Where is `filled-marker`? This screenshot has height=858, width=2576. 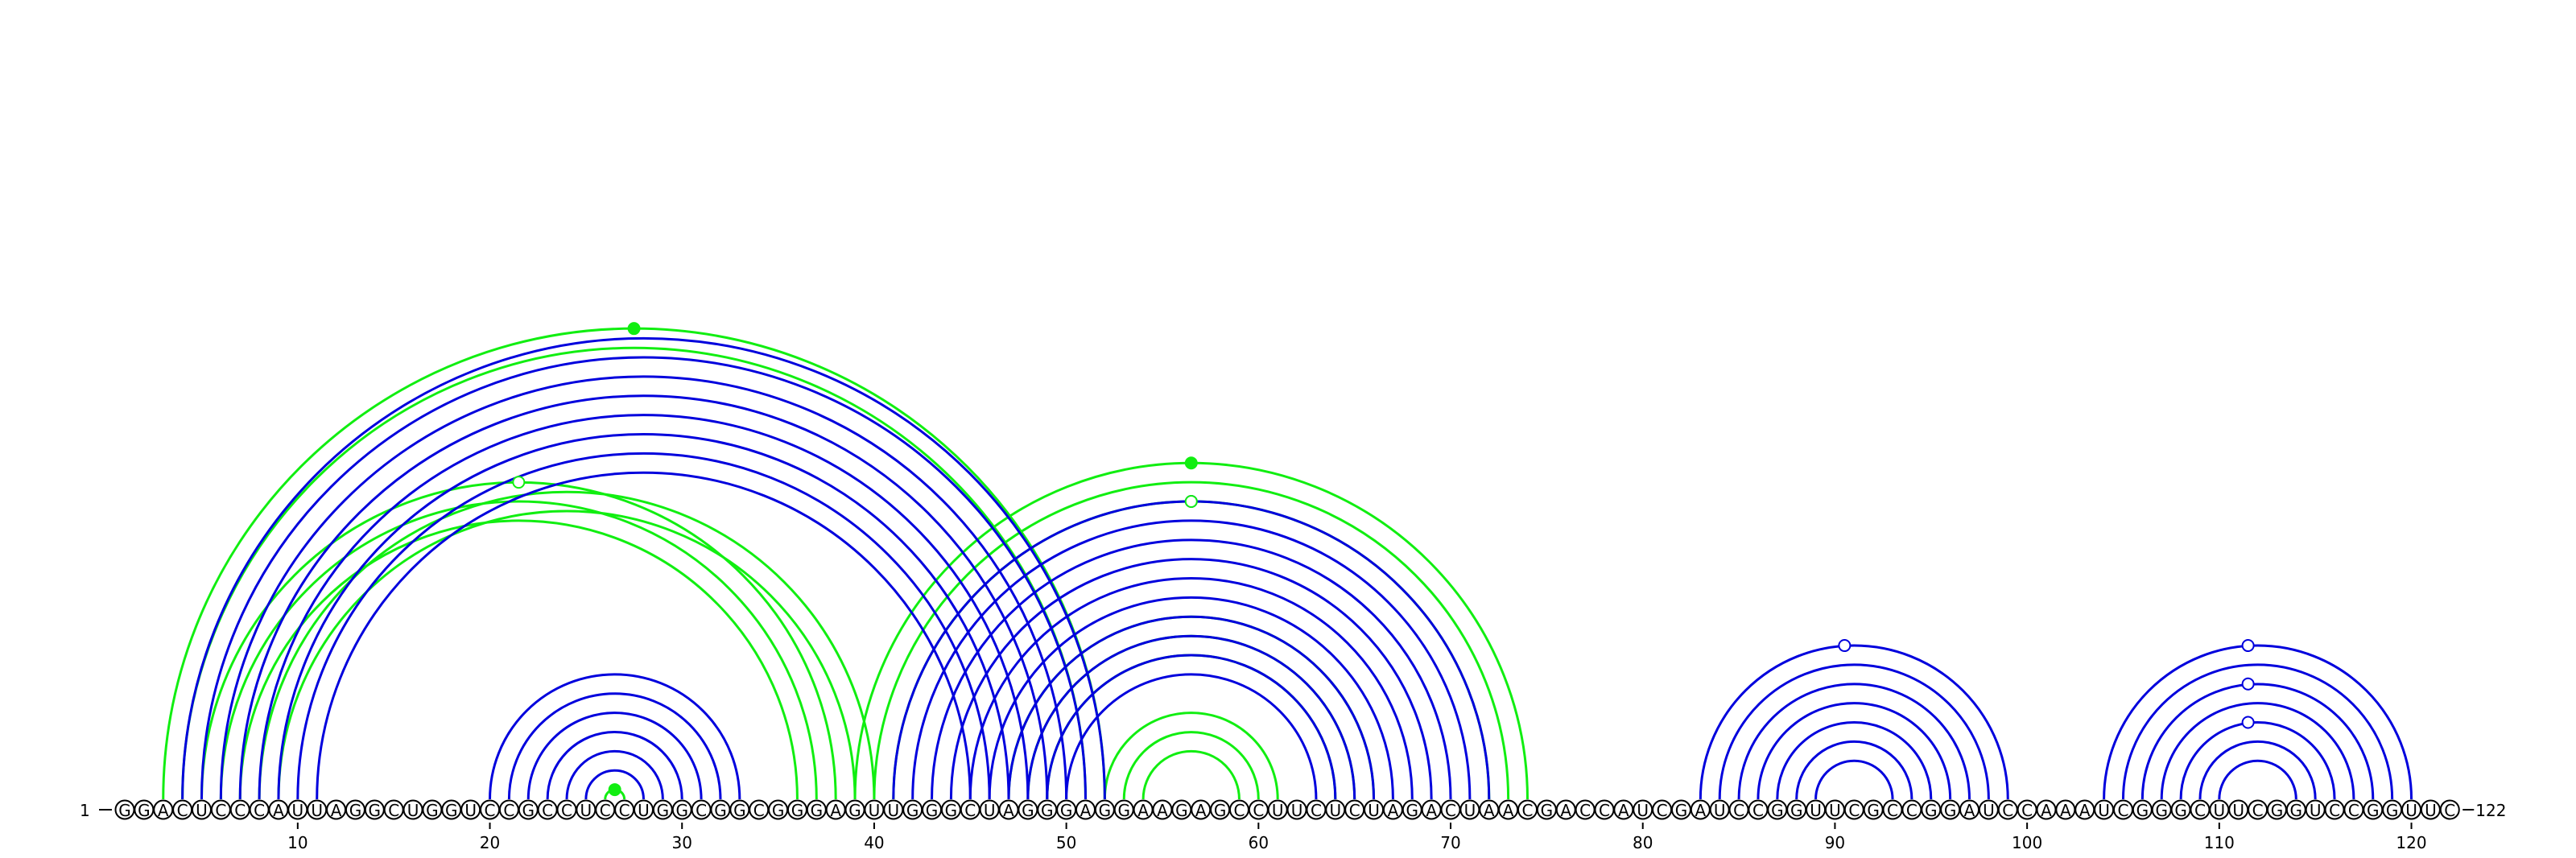
filled-marker is located at coordinates (1191, 463).